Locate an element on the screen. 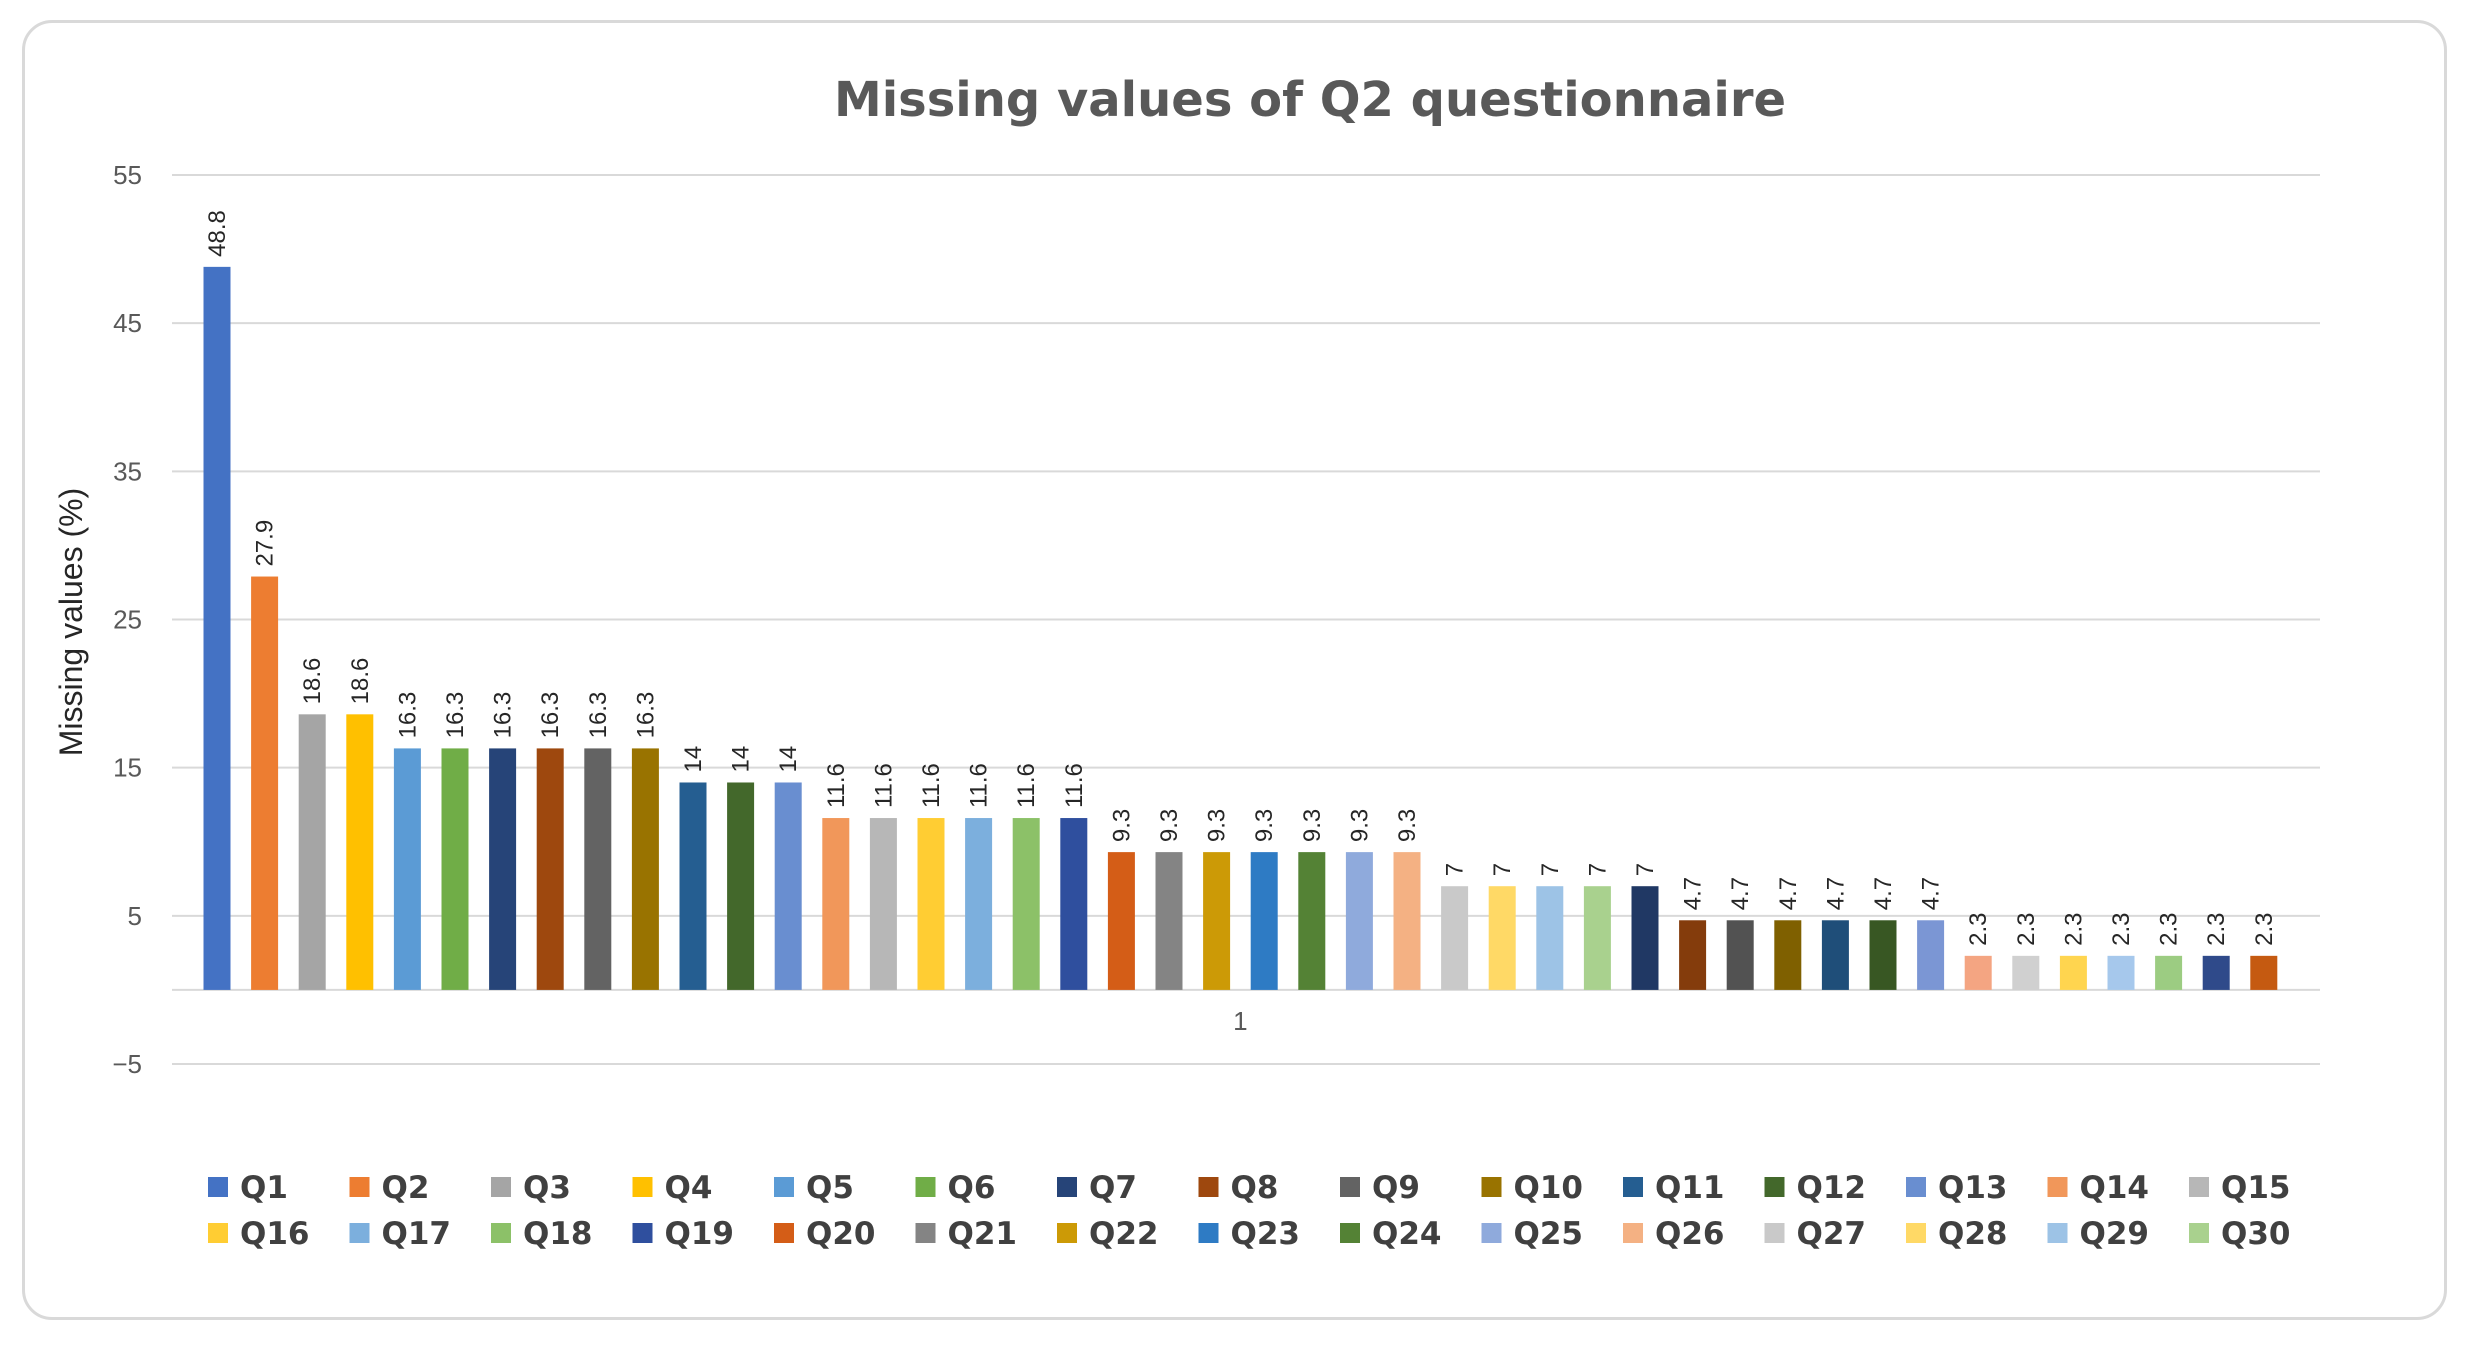 The height and width of the screenshot is (1346, 2469). legend-label: Q25 is located at coordinates (1549, 1234).